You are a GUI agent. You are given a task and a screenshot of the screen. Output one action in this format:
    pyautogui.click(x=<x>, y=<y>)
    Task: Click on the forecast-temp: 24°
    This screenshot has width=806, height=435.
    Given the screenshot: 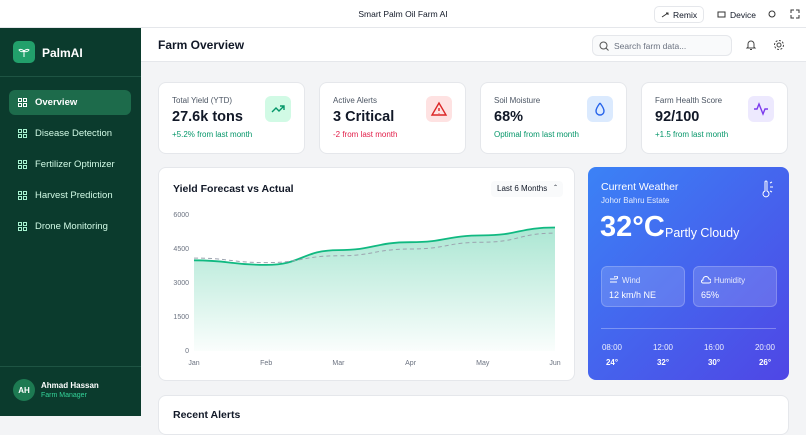 What is the action you would take?
    pyautogui.click(x=612, y=362)
    